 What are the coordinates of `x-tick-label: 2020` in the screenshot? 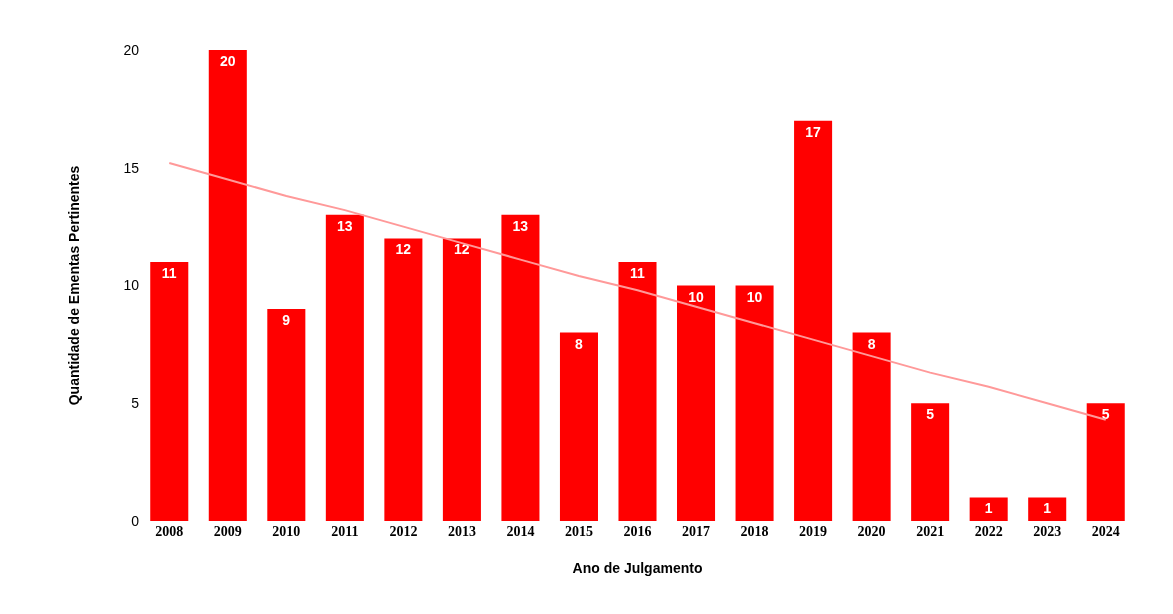 It's located at (871, 531).